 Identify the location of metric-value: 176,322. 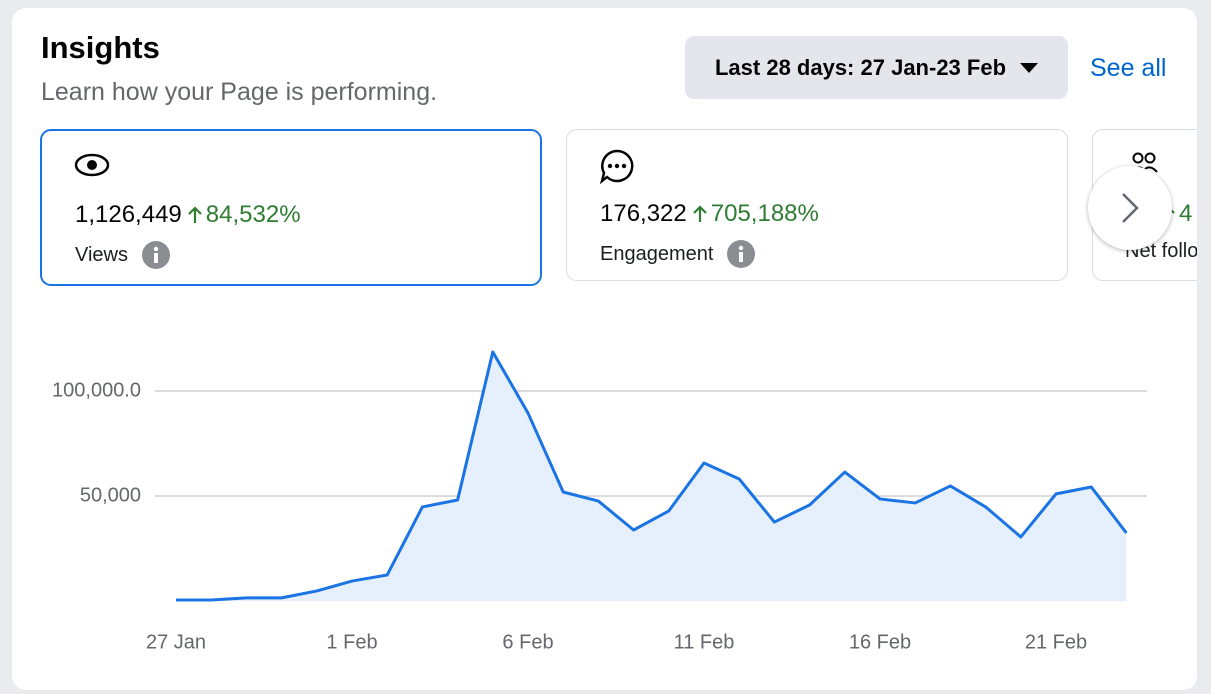
(643, 213).